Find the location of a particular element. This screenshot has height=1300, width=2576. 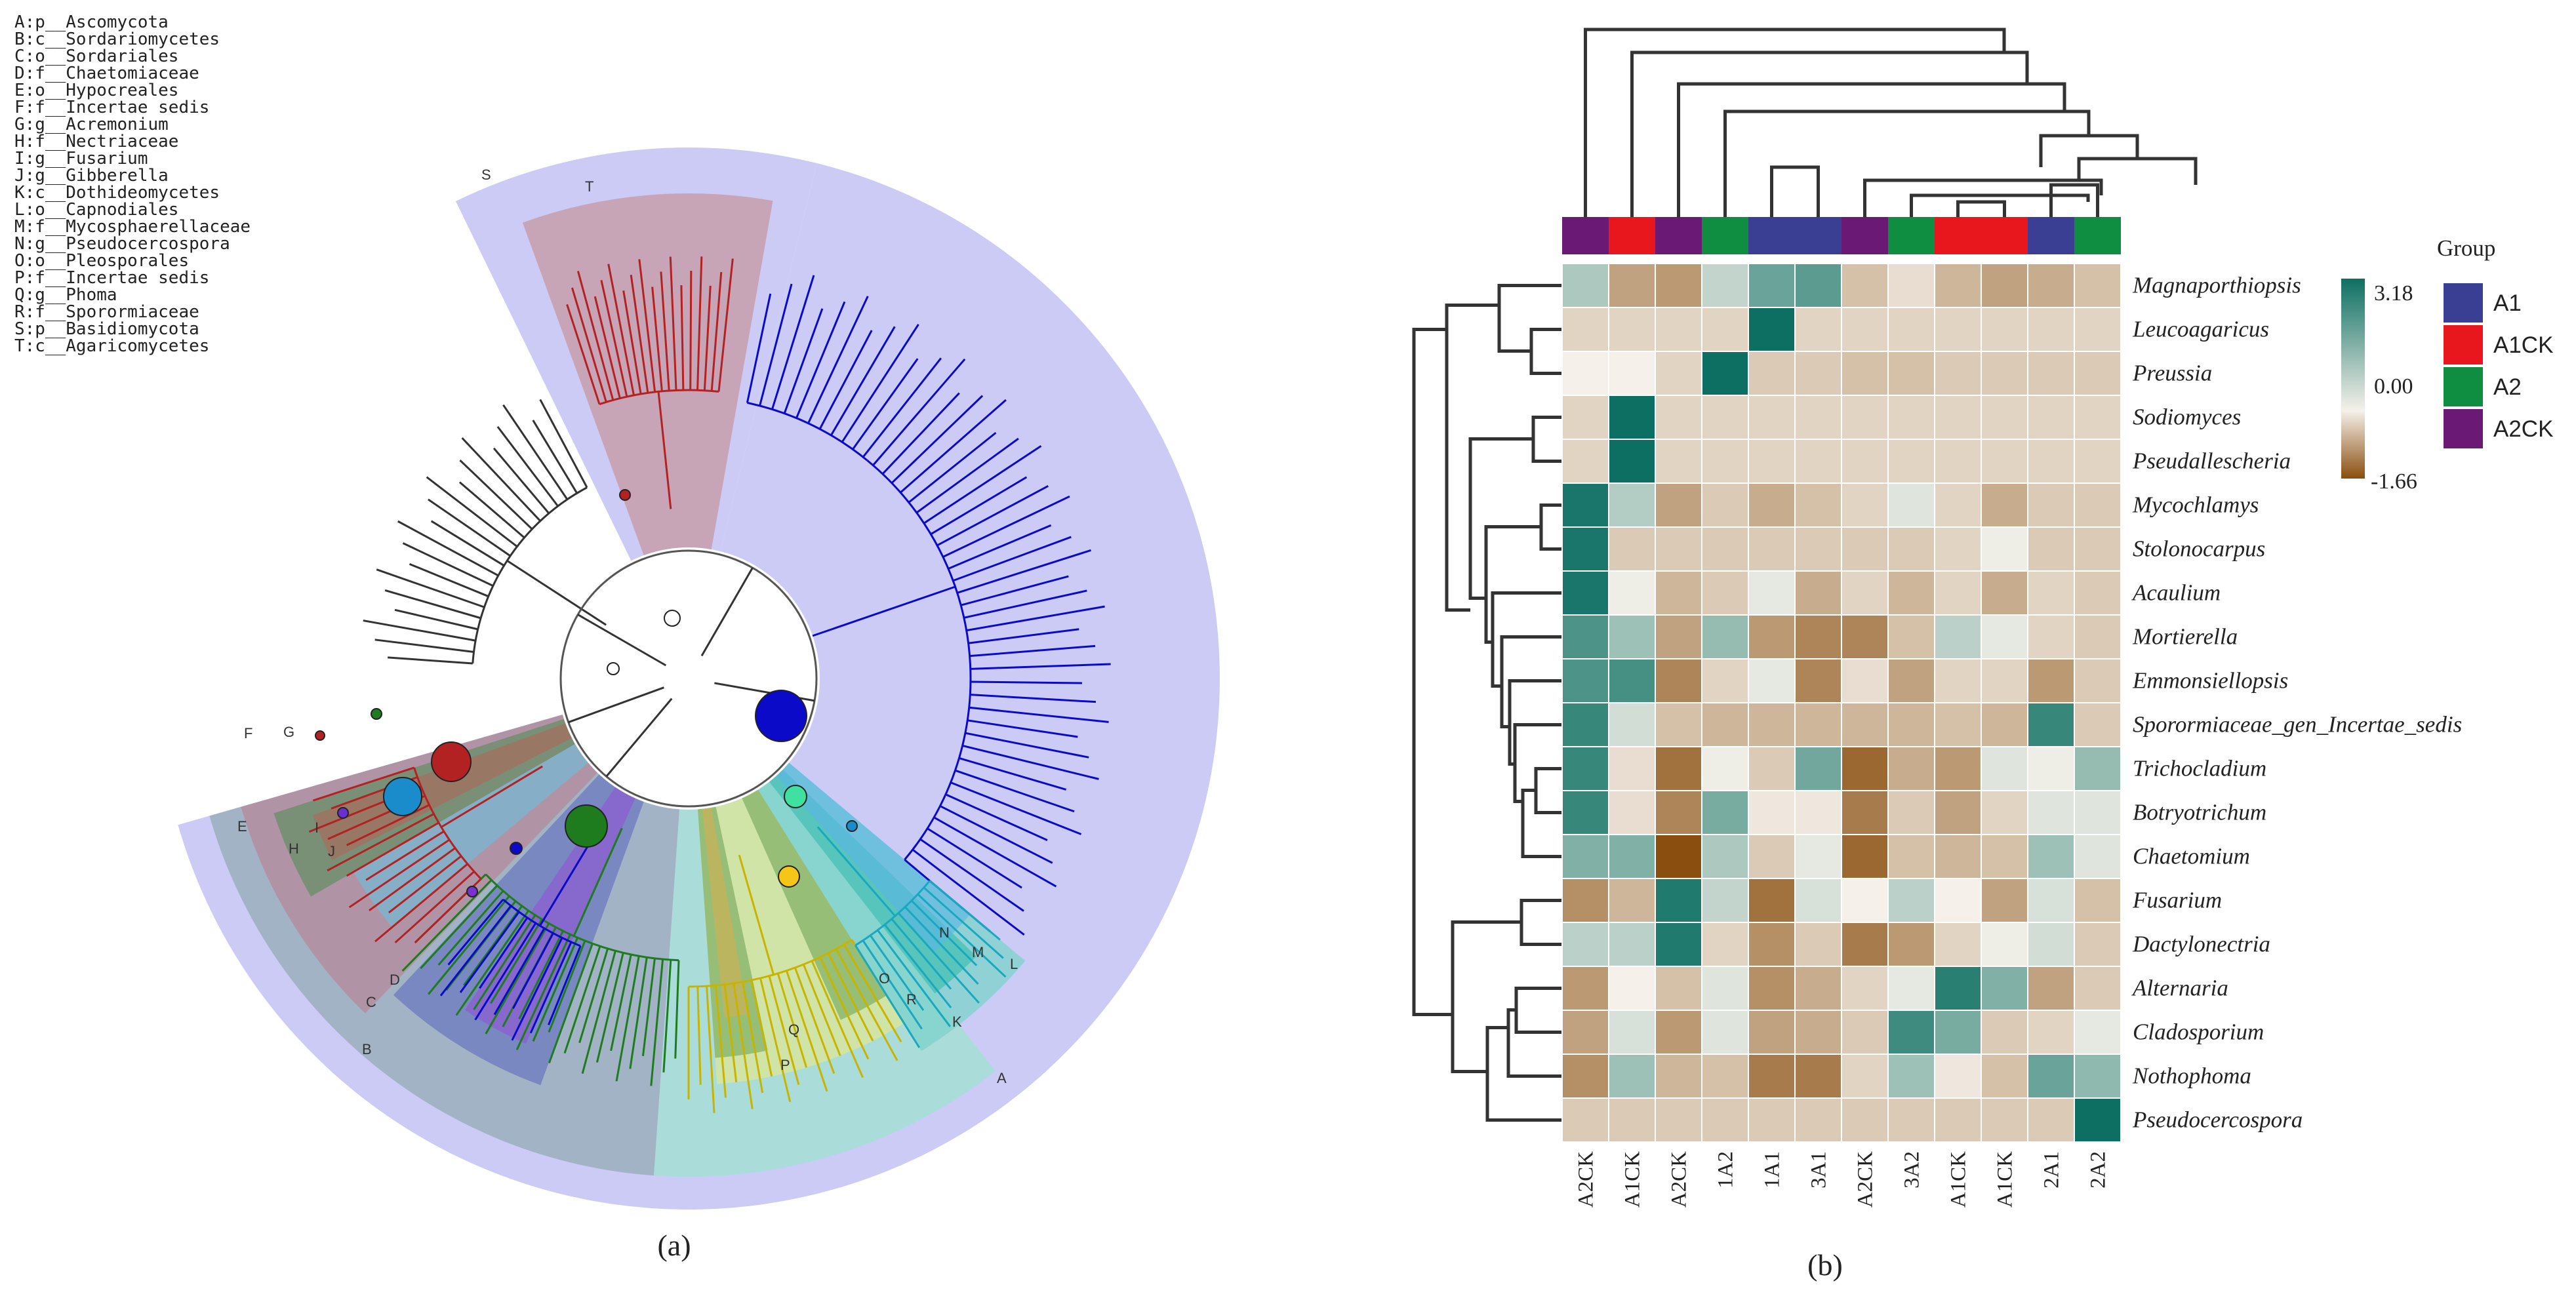

row-label: Sodiomyces is located at coordinates (2187, 417).